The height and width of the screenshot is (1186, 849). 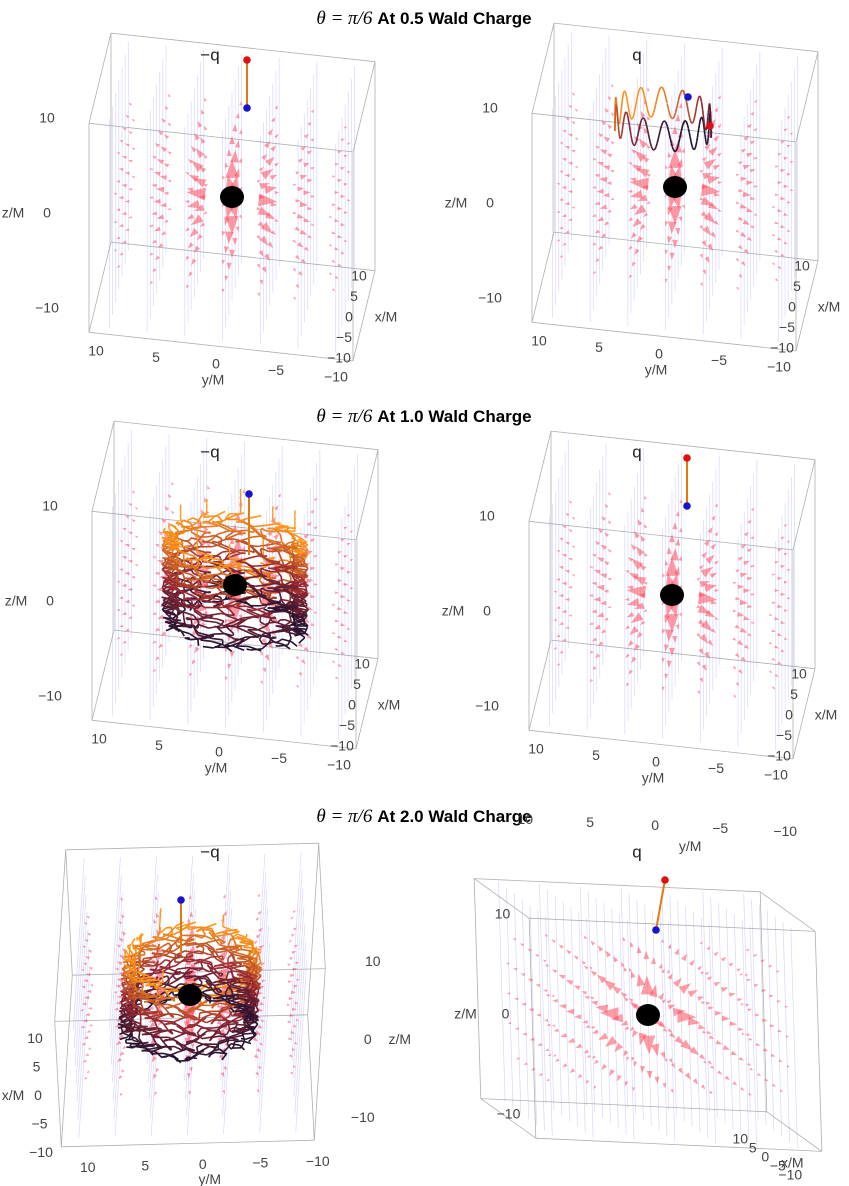 I want to click on z-tick-label: 0, so click(x=490, y=203).